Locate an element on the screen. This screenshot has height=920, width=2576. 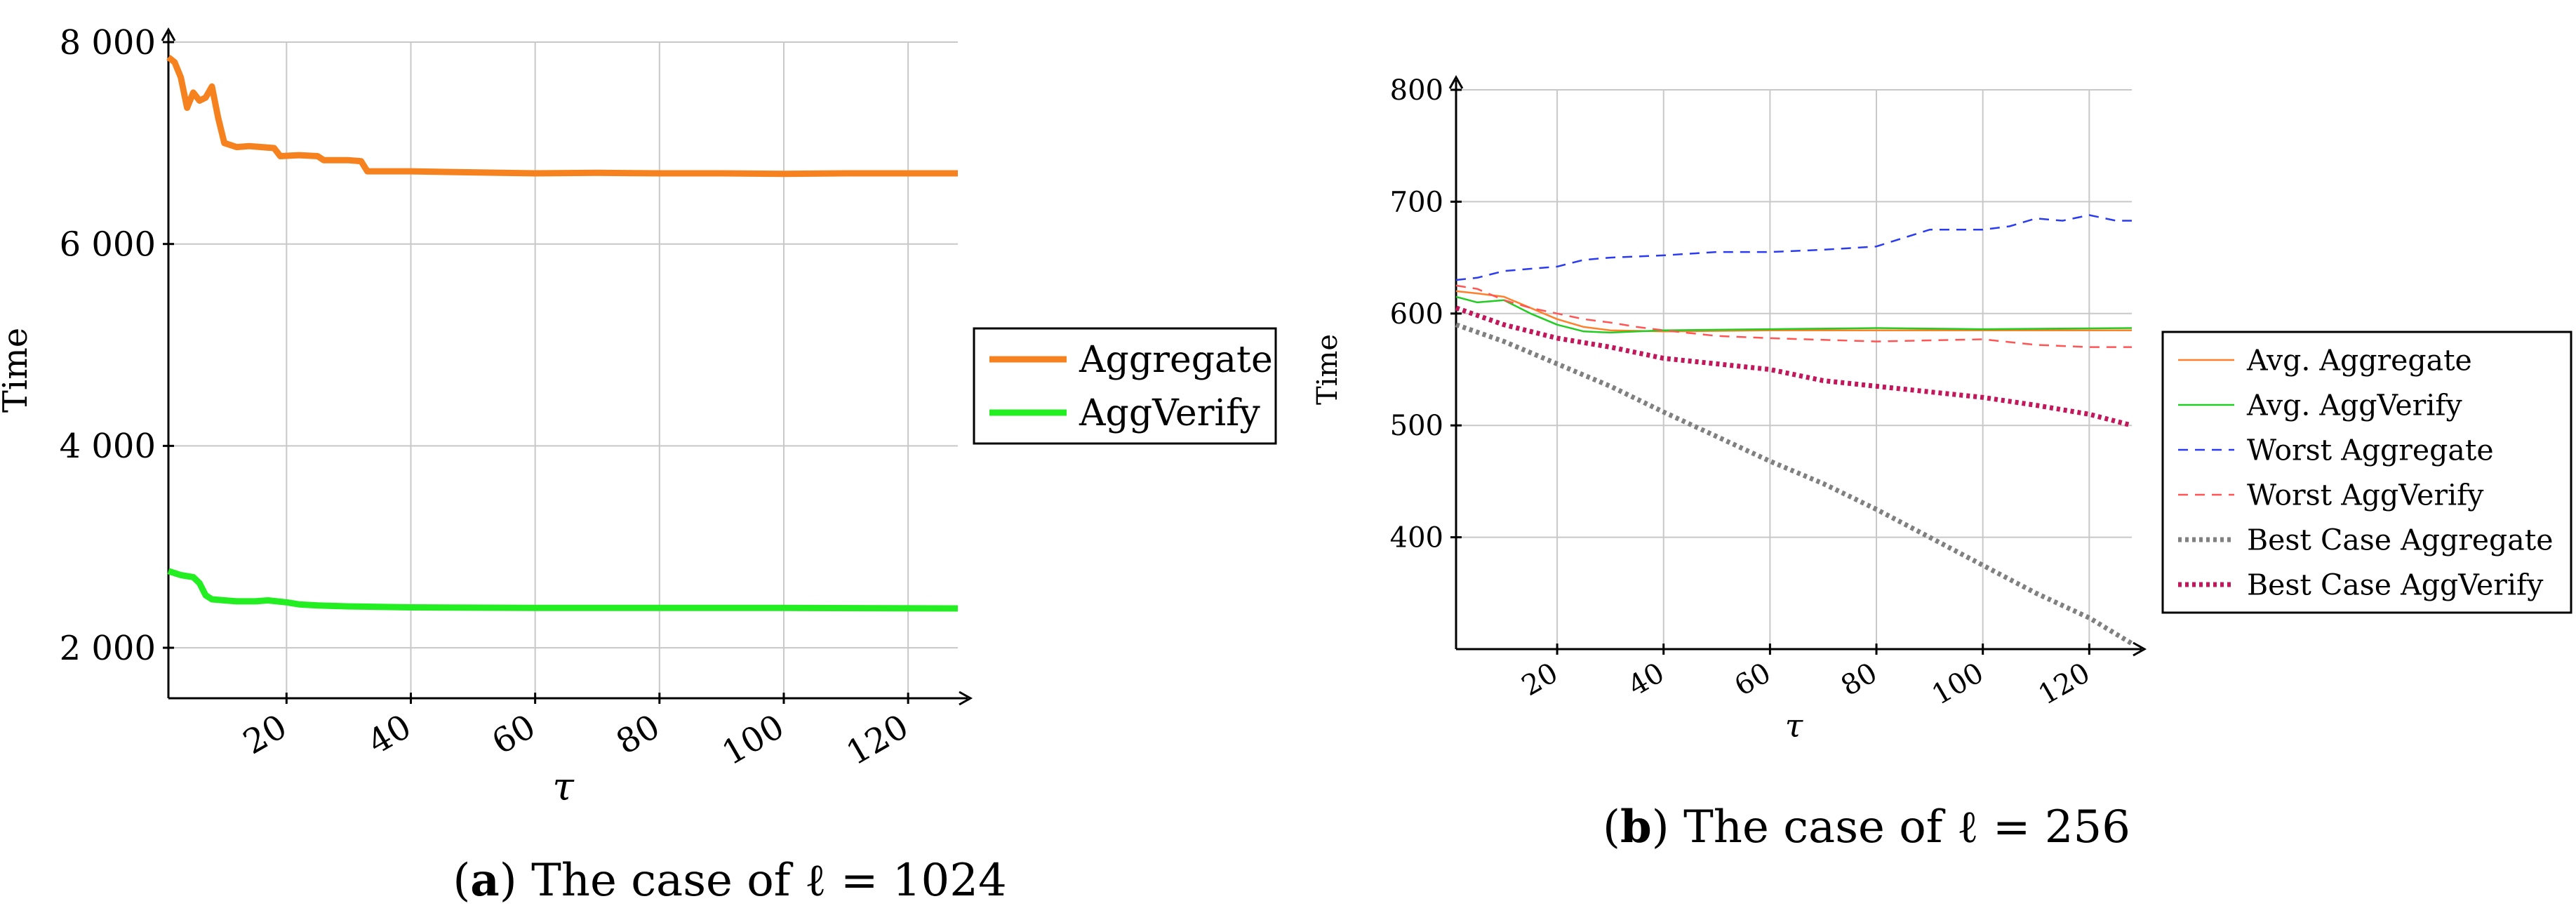
legend-label: AggVerify is located at coordinates (1170, 413).